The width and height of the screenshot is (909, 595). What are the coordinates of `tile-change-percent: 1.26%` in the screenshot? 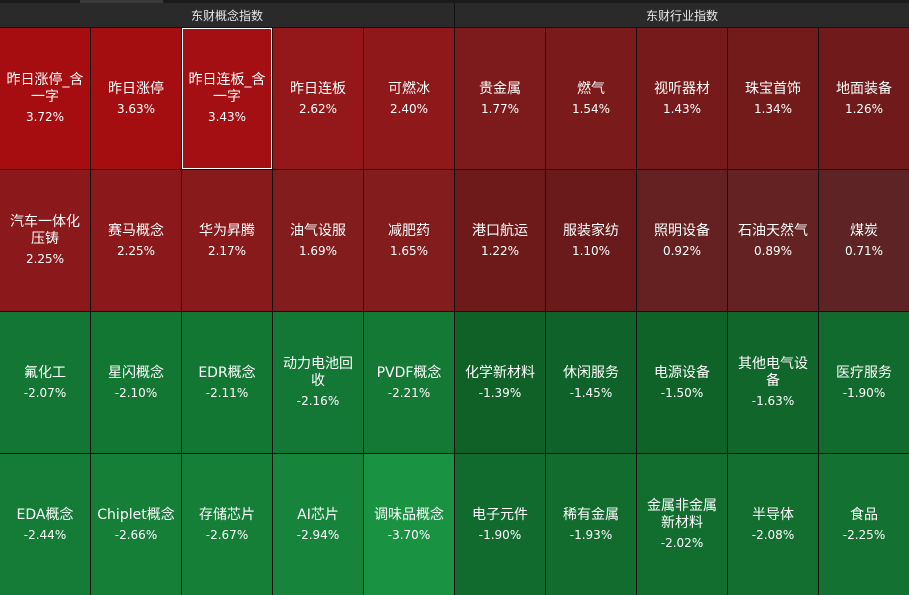 It's located at (864, 108).